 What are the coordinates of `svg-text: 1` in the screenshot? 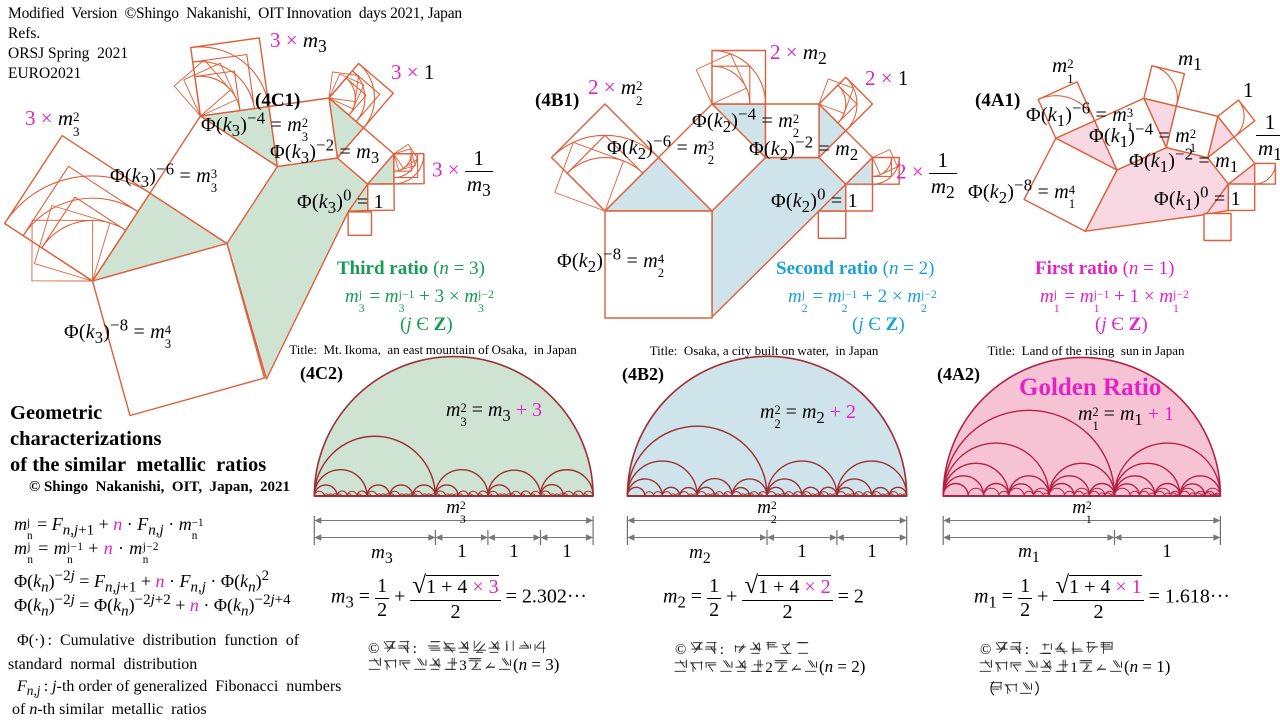 It's located at (1074, 668).